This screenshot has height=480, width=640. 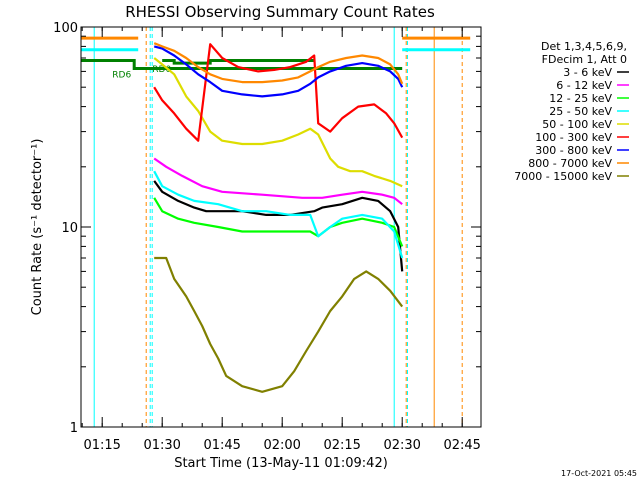 I want to click on legend-entry-label: 3 - 6 keV, so click(x=587, y=72).